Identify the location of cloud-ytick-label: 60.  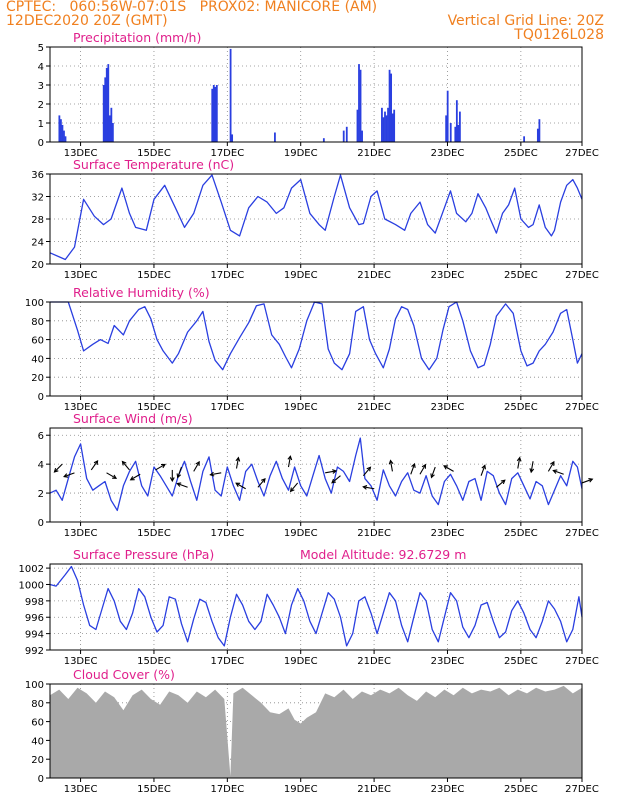
(37, 723).